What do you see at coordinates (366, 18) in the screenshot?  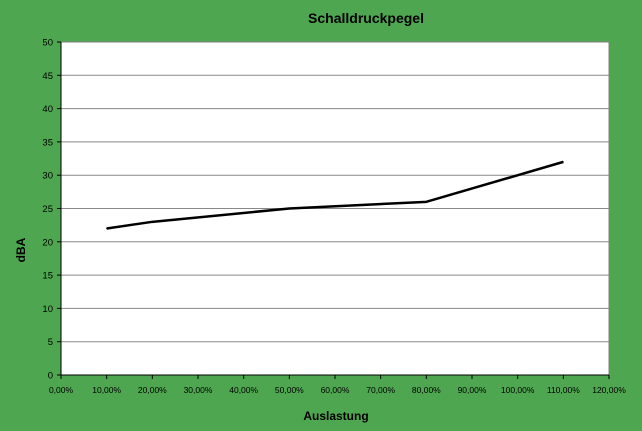 I see `chart-title: Schalldruckpegel` at bounding box center [366, 18].